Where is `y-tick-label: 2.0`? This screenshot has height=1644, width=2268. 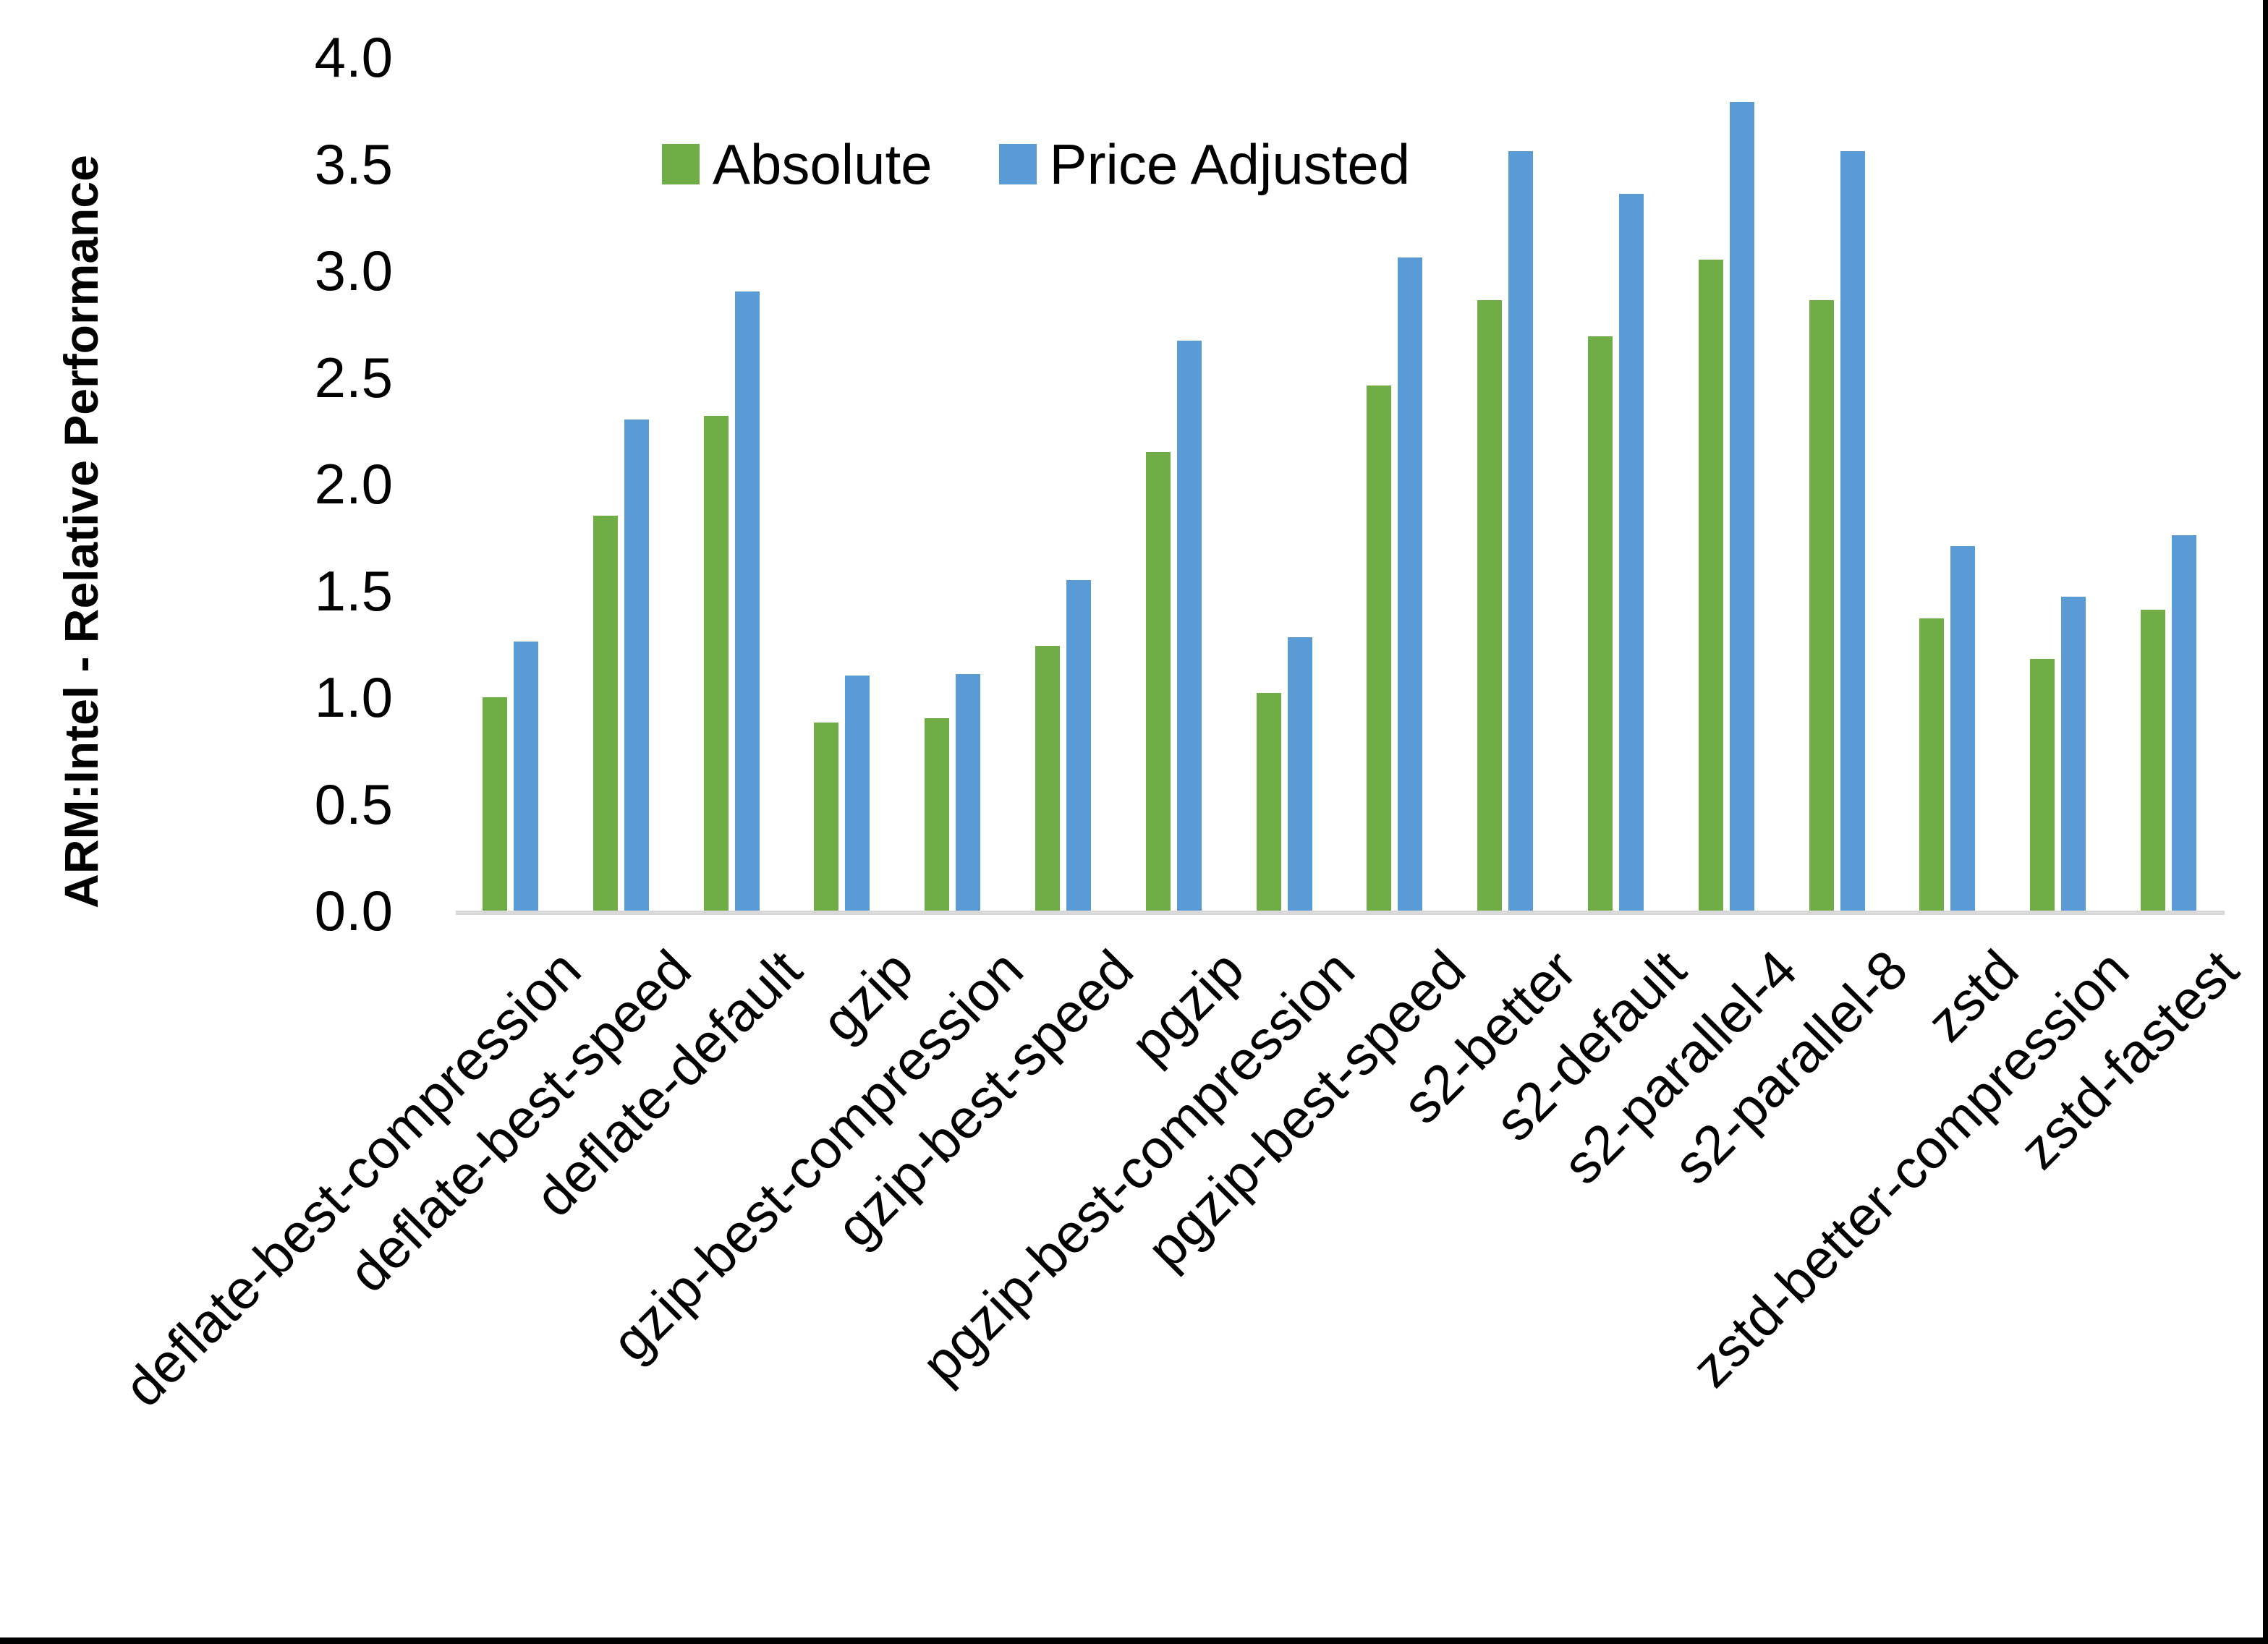 y-tick-label: 2.0 is located at coordinates (353, 484).